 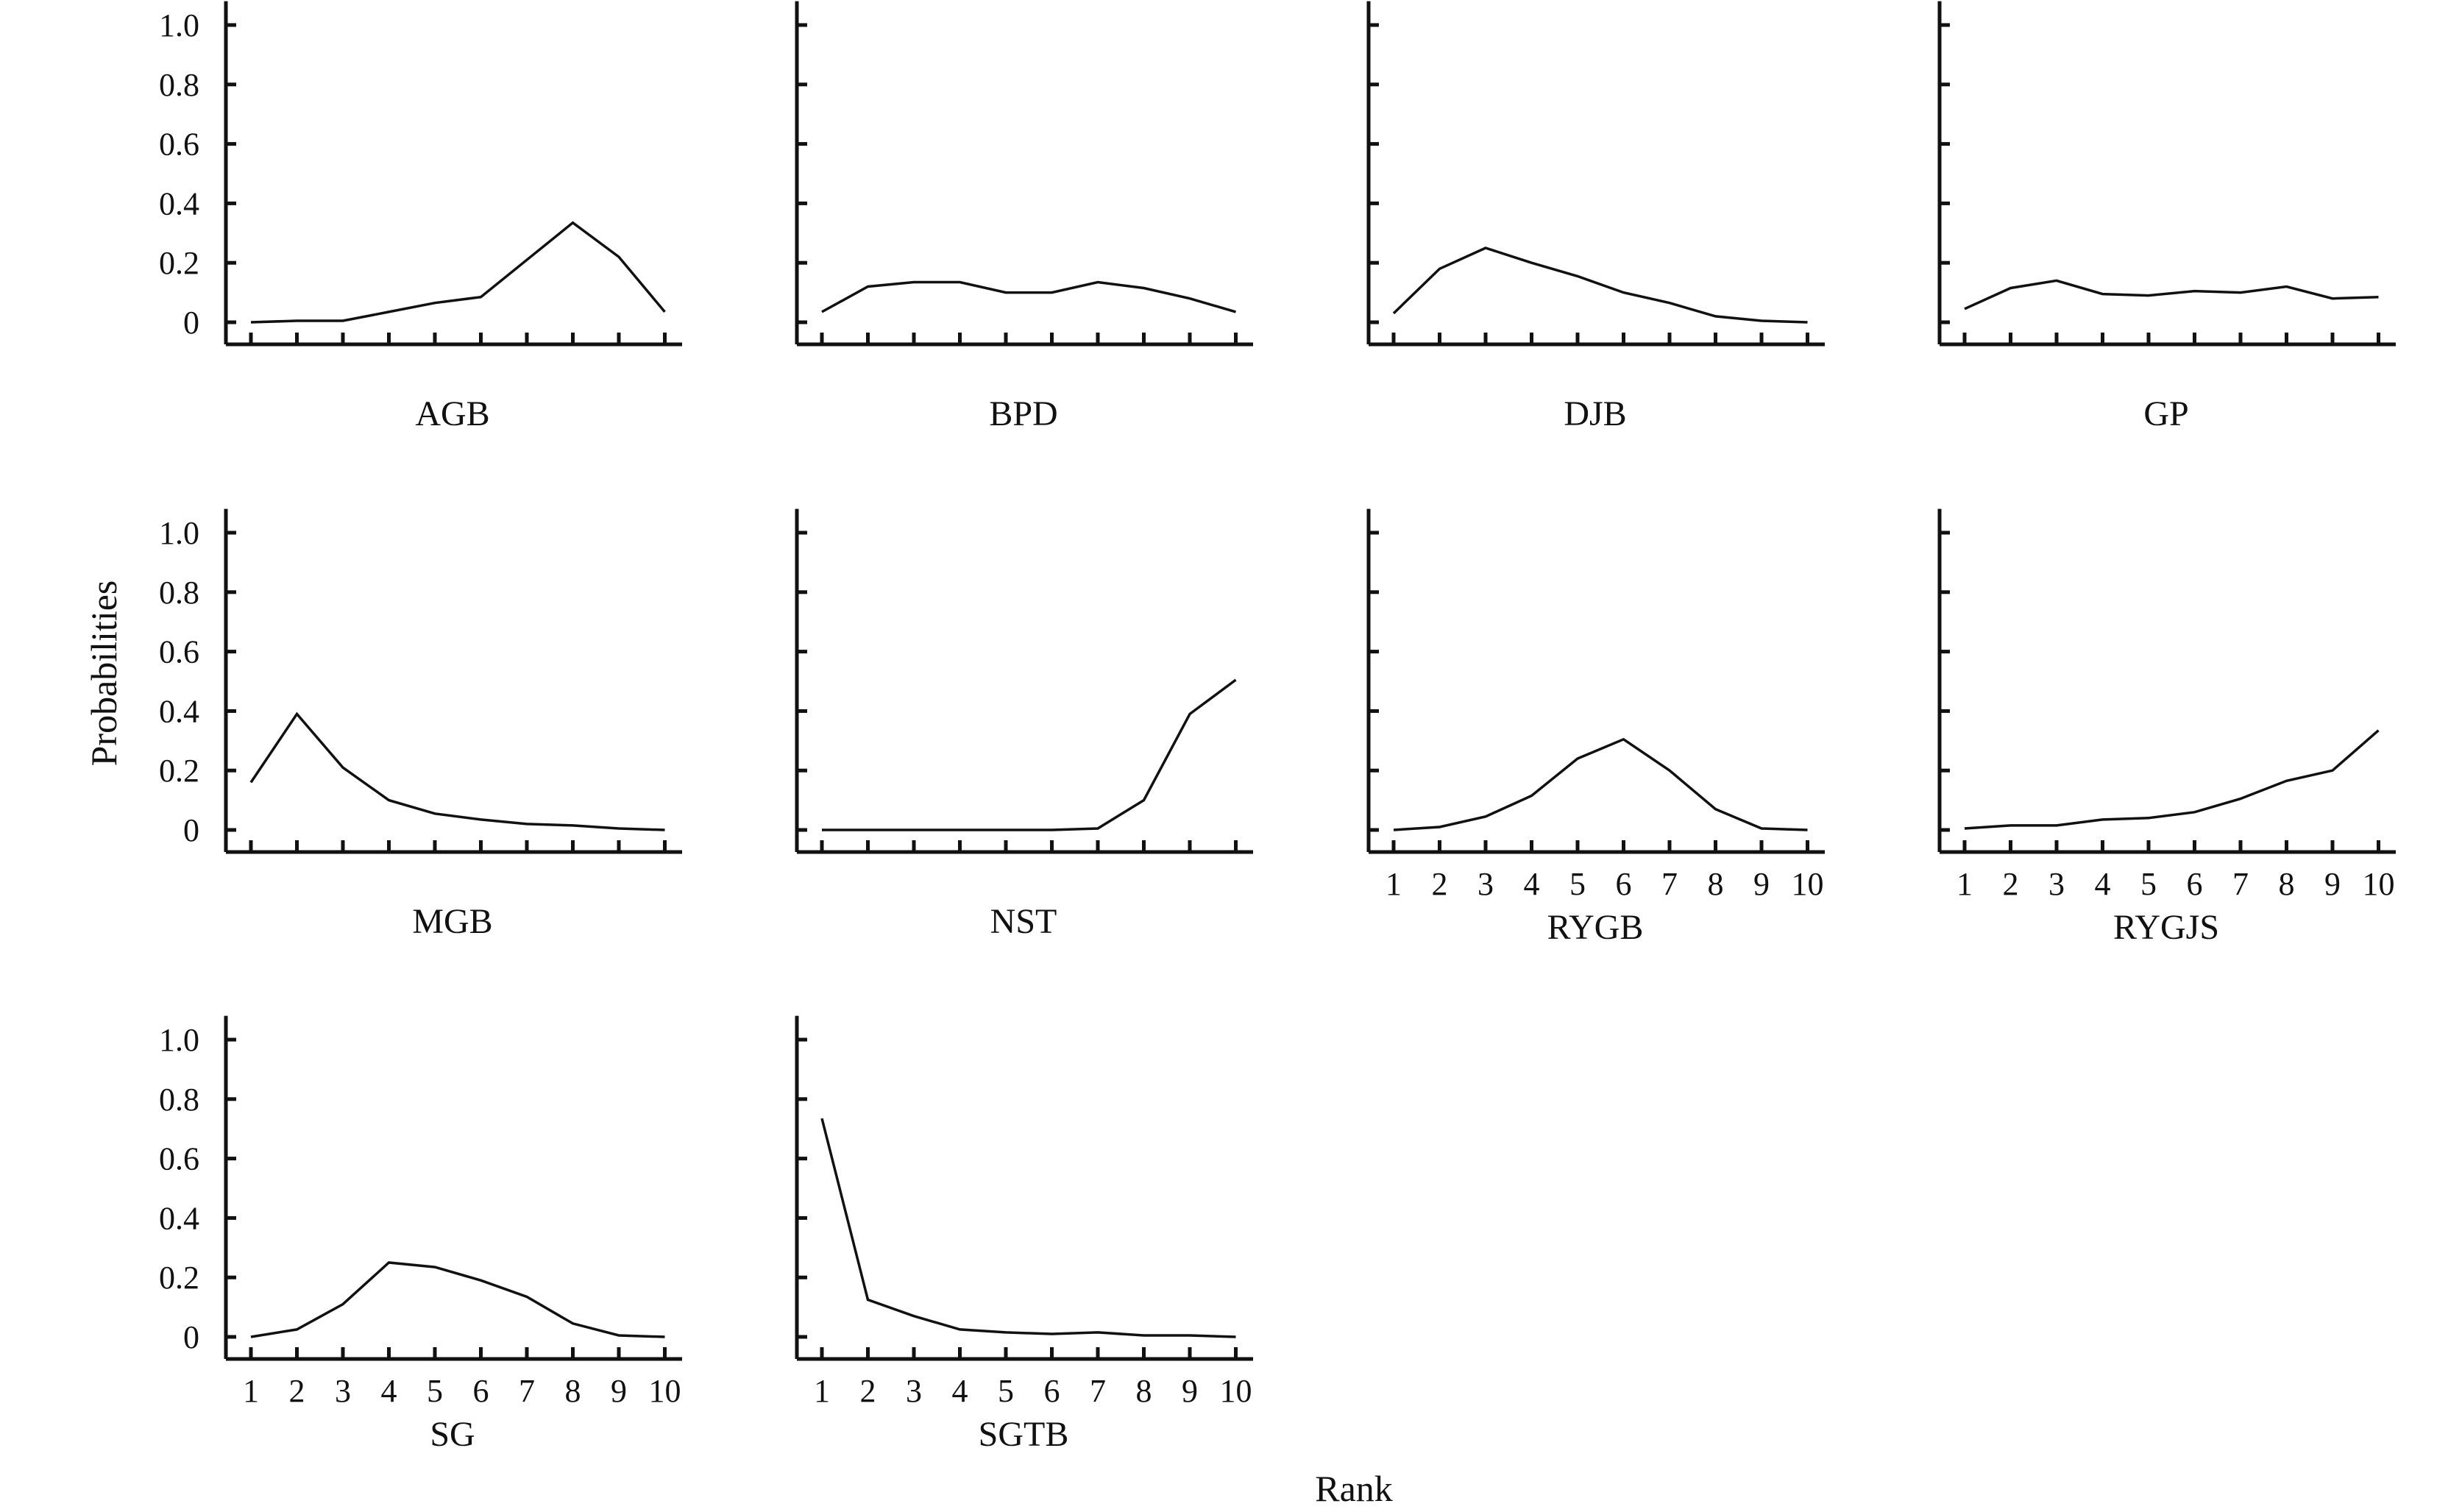 I want to click on panel-title: BPD, so click(x=1023, y=413).